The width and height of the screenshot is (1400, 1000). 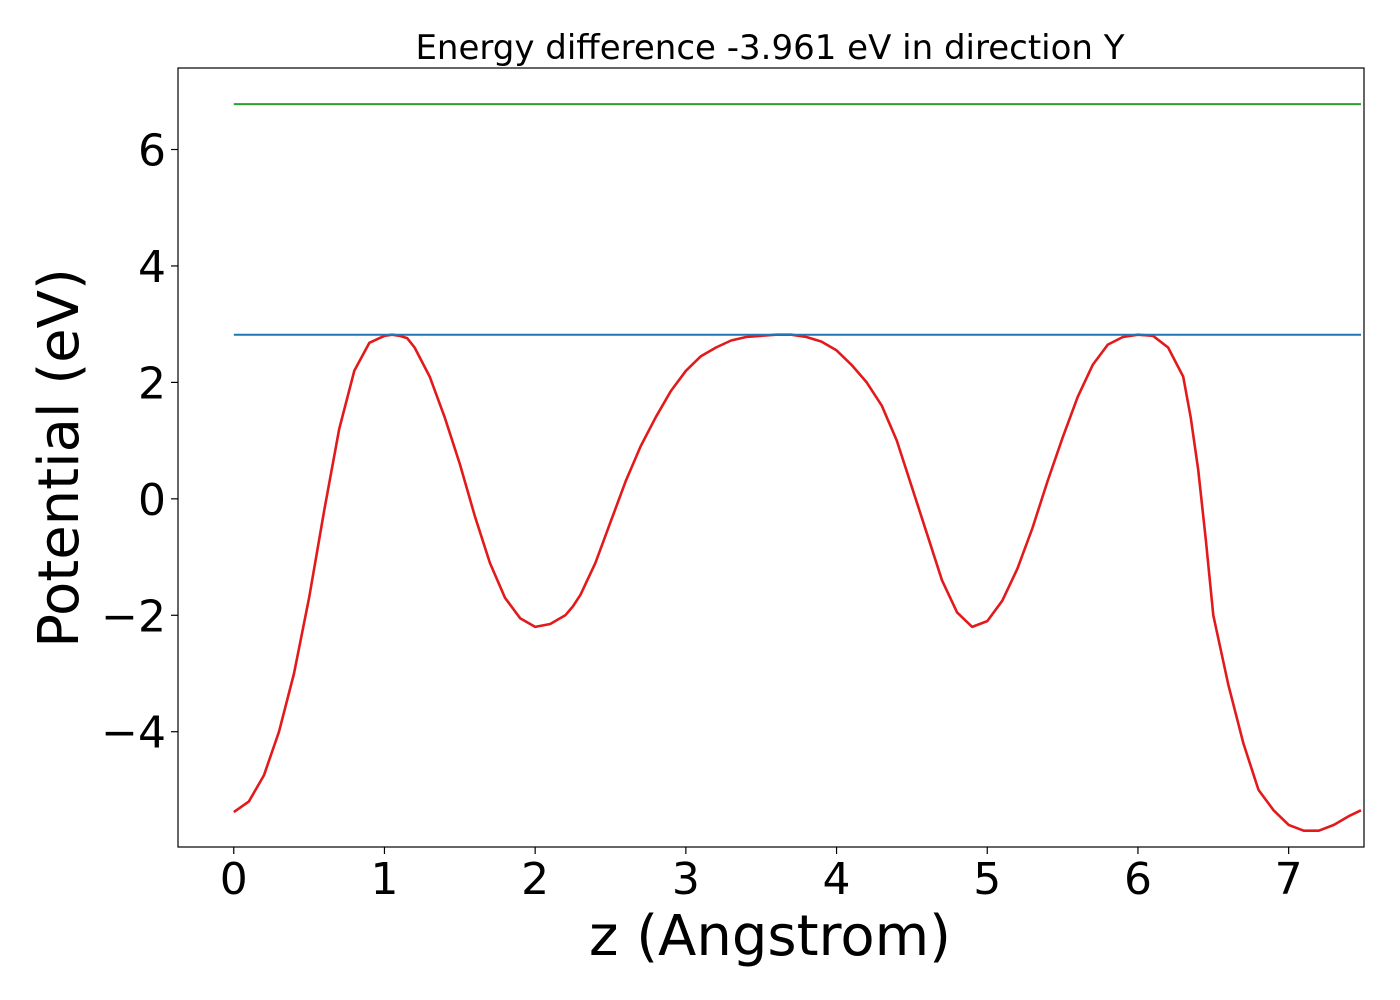 I want to click on x-axis-ticks: 0 1 2 3 4 5 6 7, so click(x=761, y=876).